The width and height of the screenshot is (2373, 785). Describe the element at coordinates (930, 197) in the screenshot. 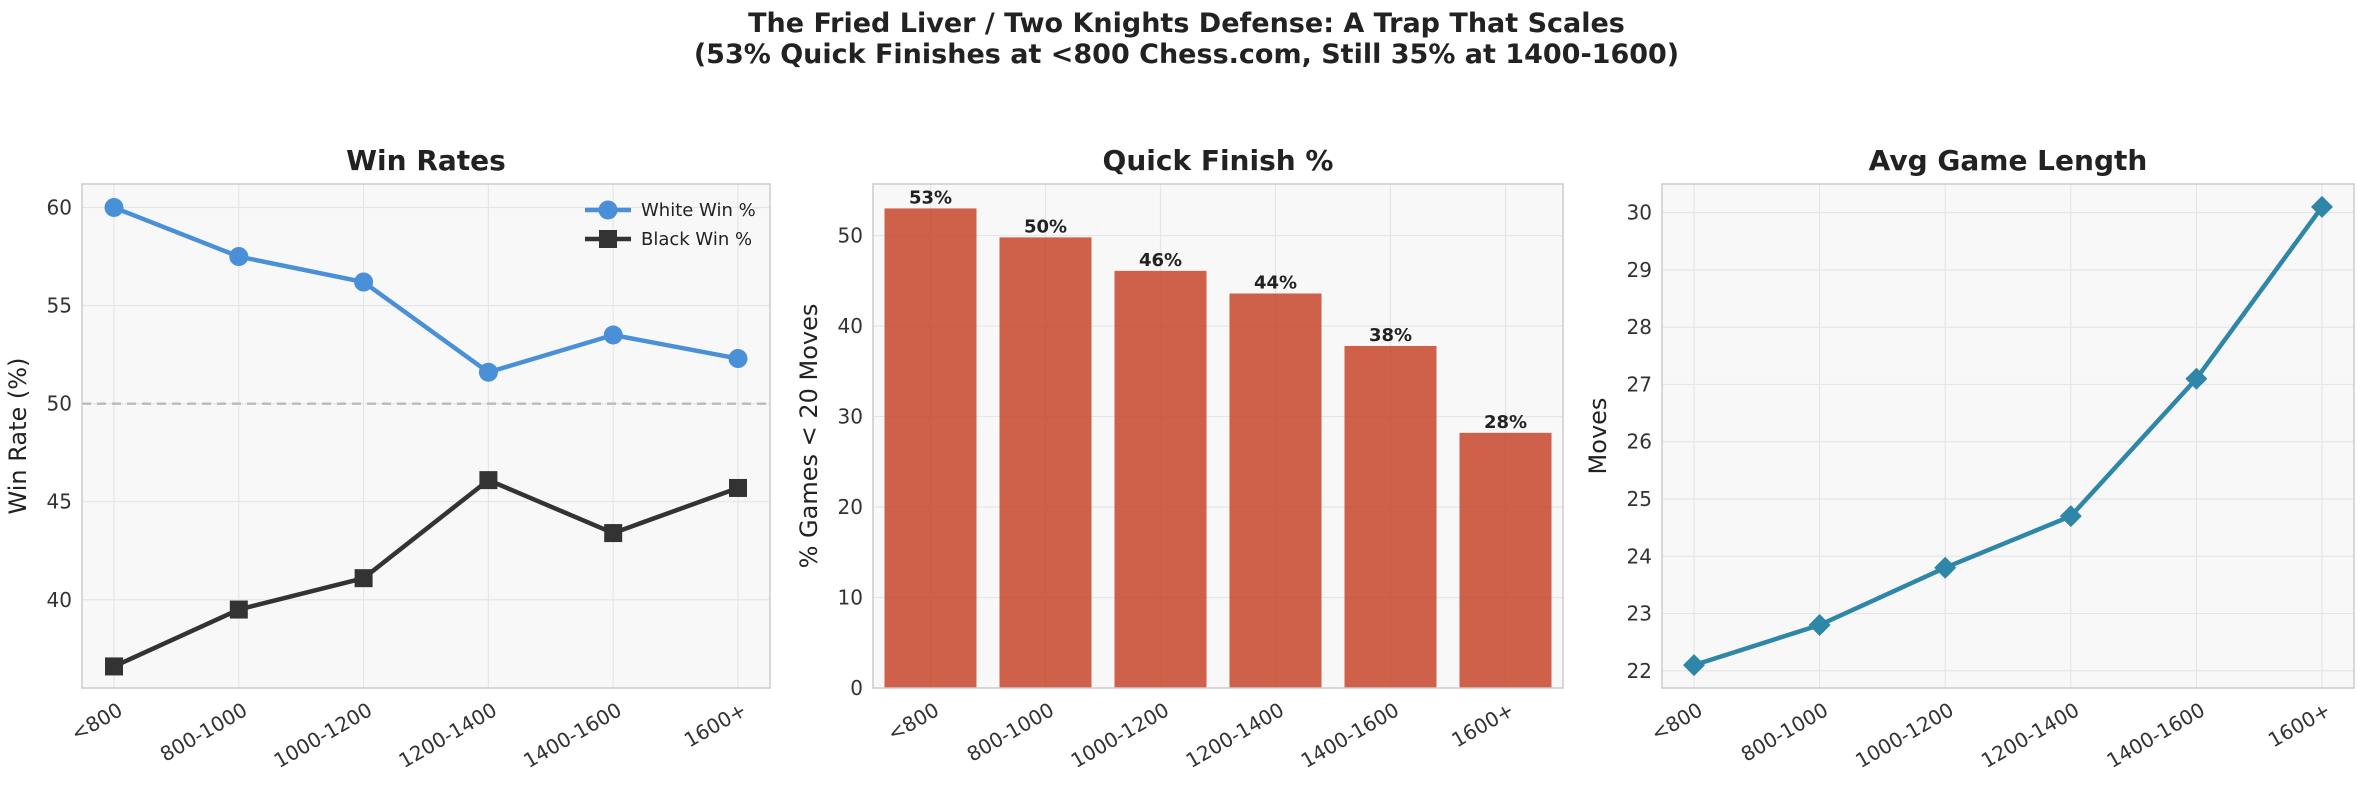

I see `bar-data-label: 53%` at that location.